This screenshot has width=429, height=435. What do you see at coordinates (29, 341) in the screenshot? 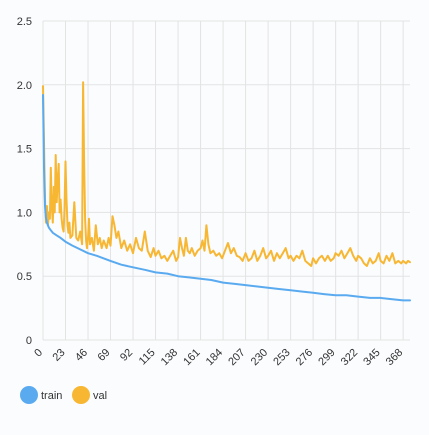
I see `y-tick-label: 0` at bounding box center [29, 341].